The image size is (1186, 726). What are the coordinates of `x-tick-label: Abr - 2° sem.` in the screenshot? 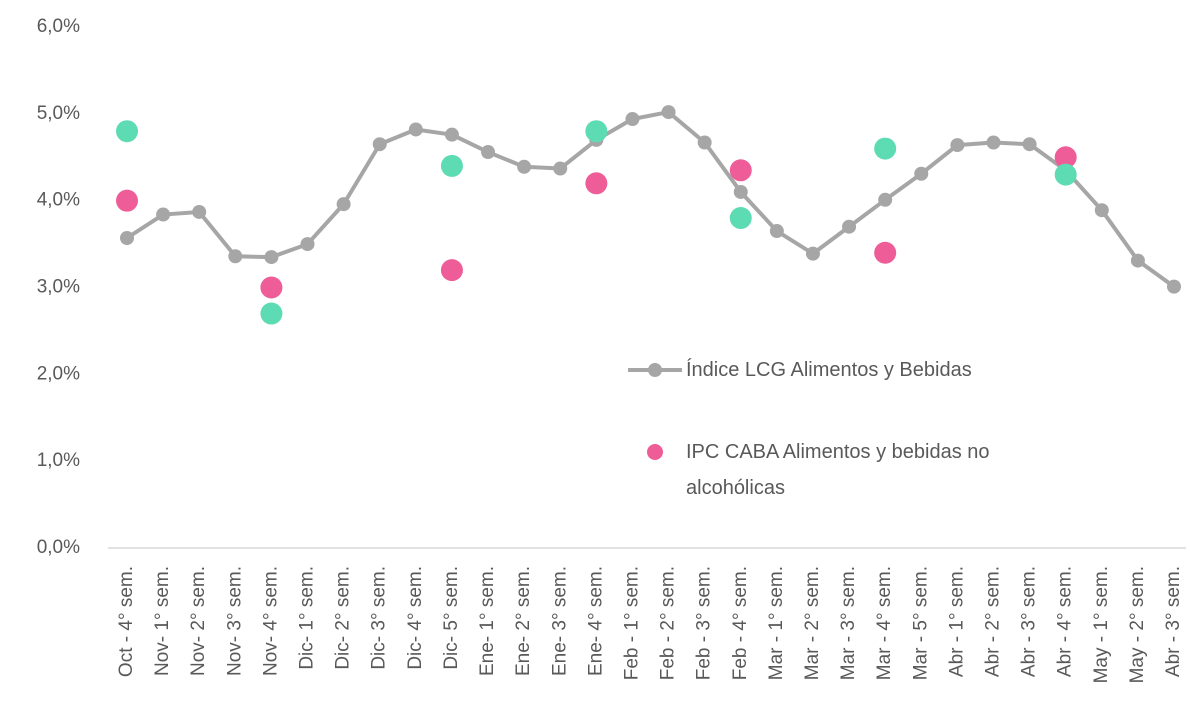 It's located at (992, 621).